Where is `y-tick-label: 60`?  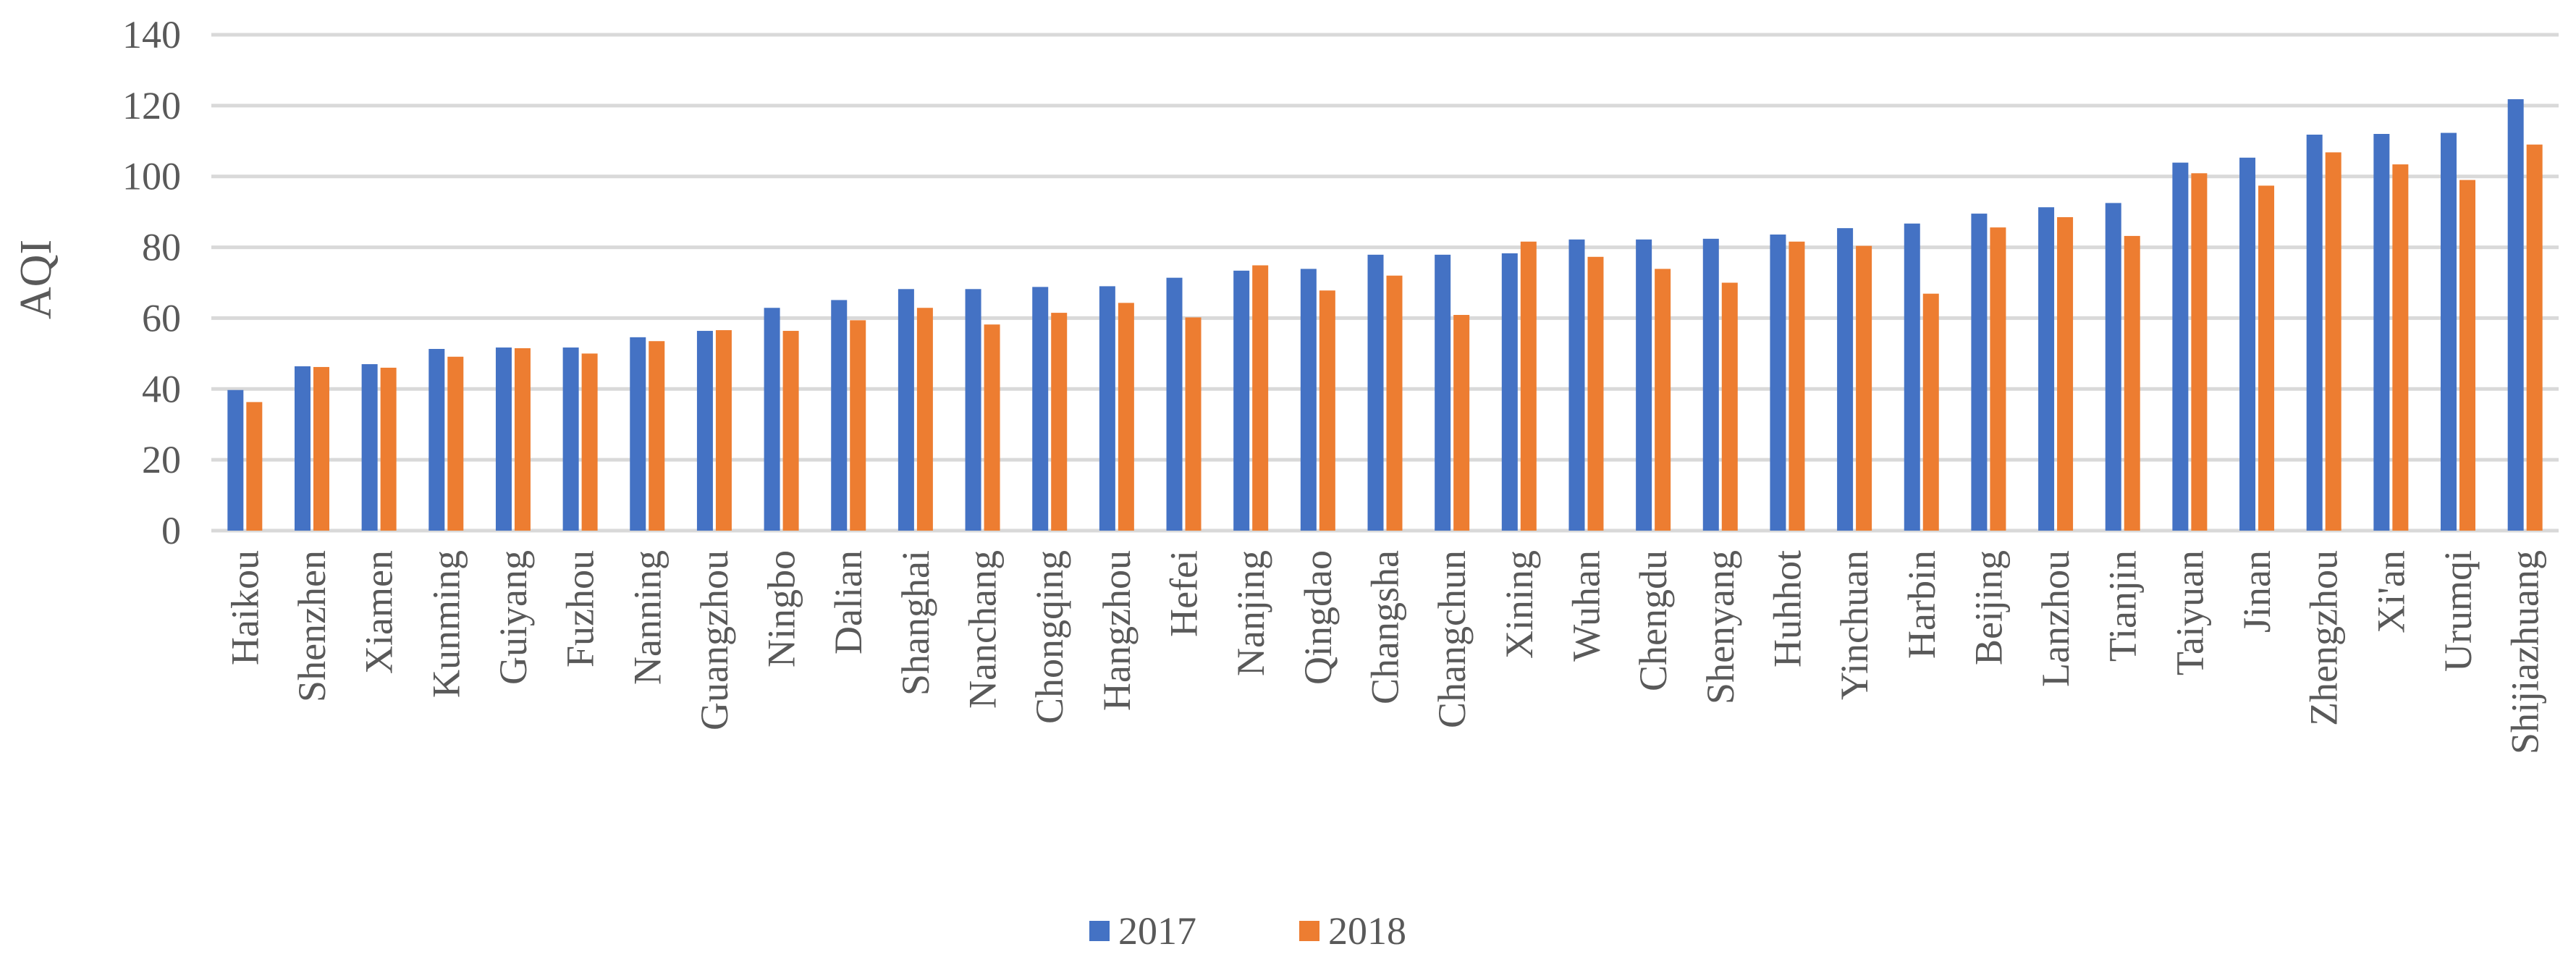
y-tick-label: 60 is located at coordinates (162, 318).